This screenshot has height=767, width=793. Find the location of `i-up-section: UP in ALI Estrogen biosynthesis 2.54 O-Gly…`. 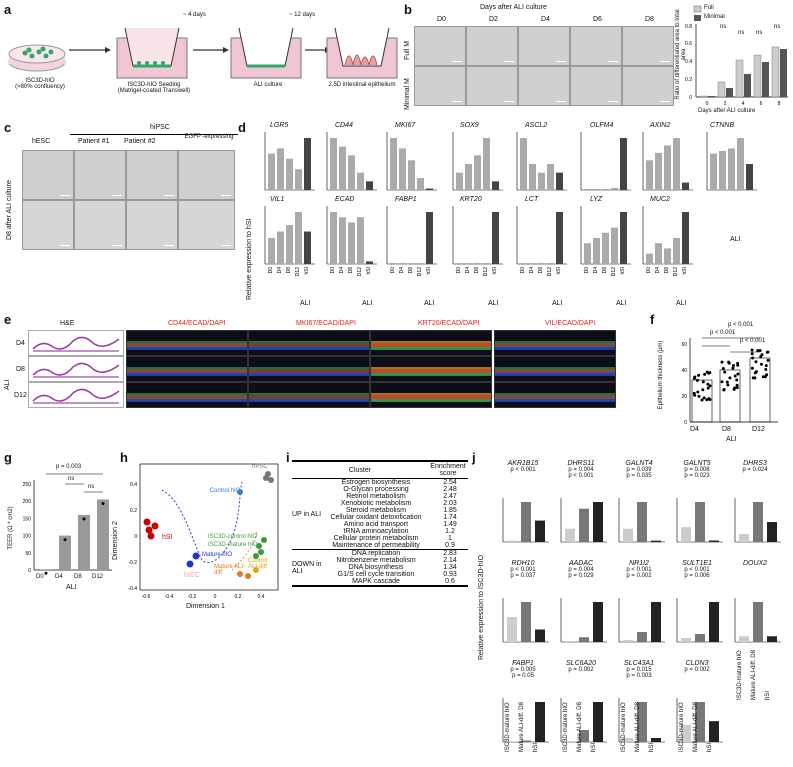

i-up-section: UP in ALI Estrogen biosynthesis 2.54 O-Gly… is located at coordinates (380, 514).